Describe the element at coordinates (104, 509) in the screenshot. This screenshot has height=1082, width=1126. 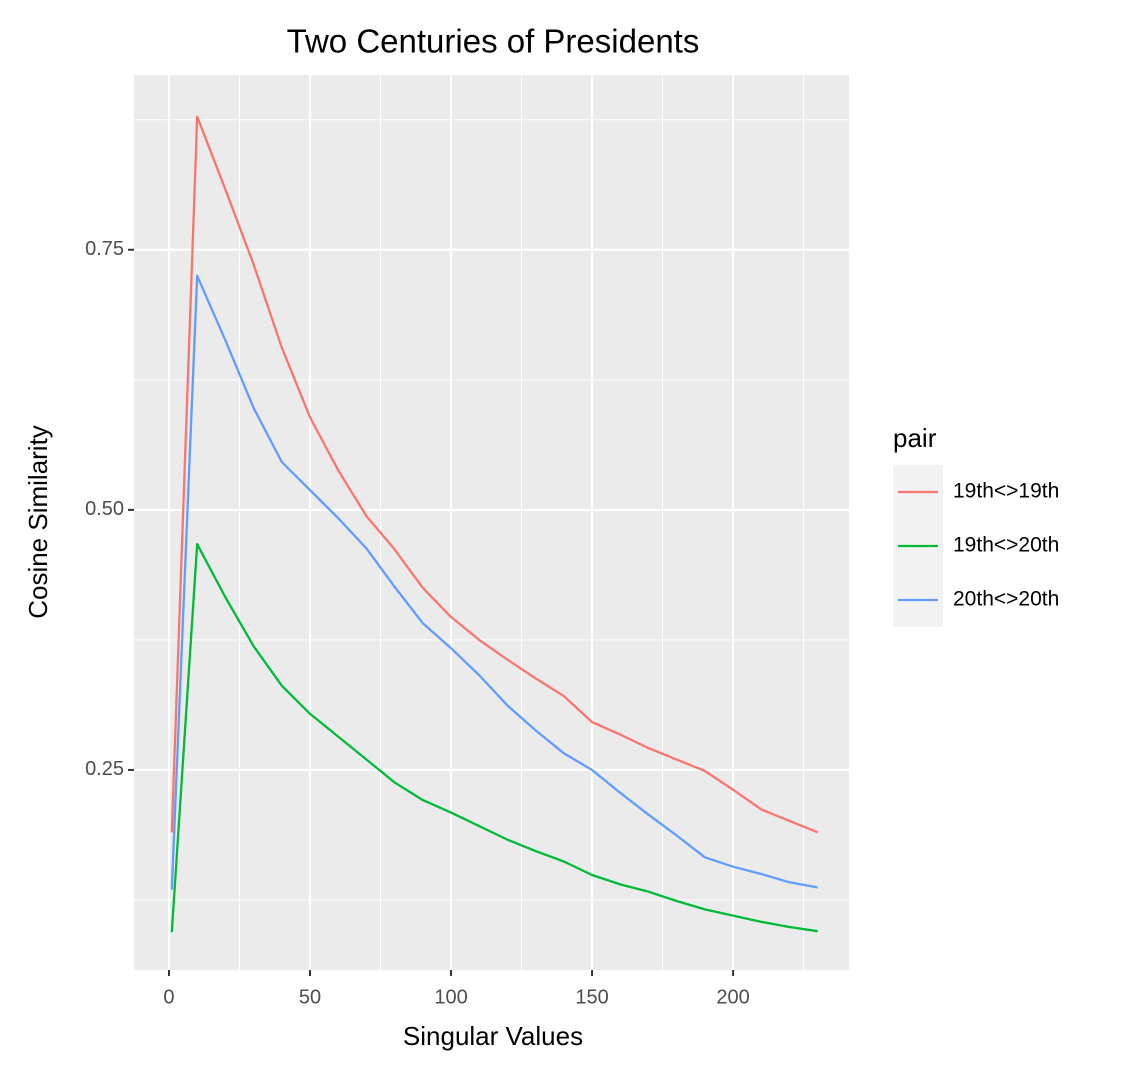
I see `y-tick-label: 0.50` at that location.